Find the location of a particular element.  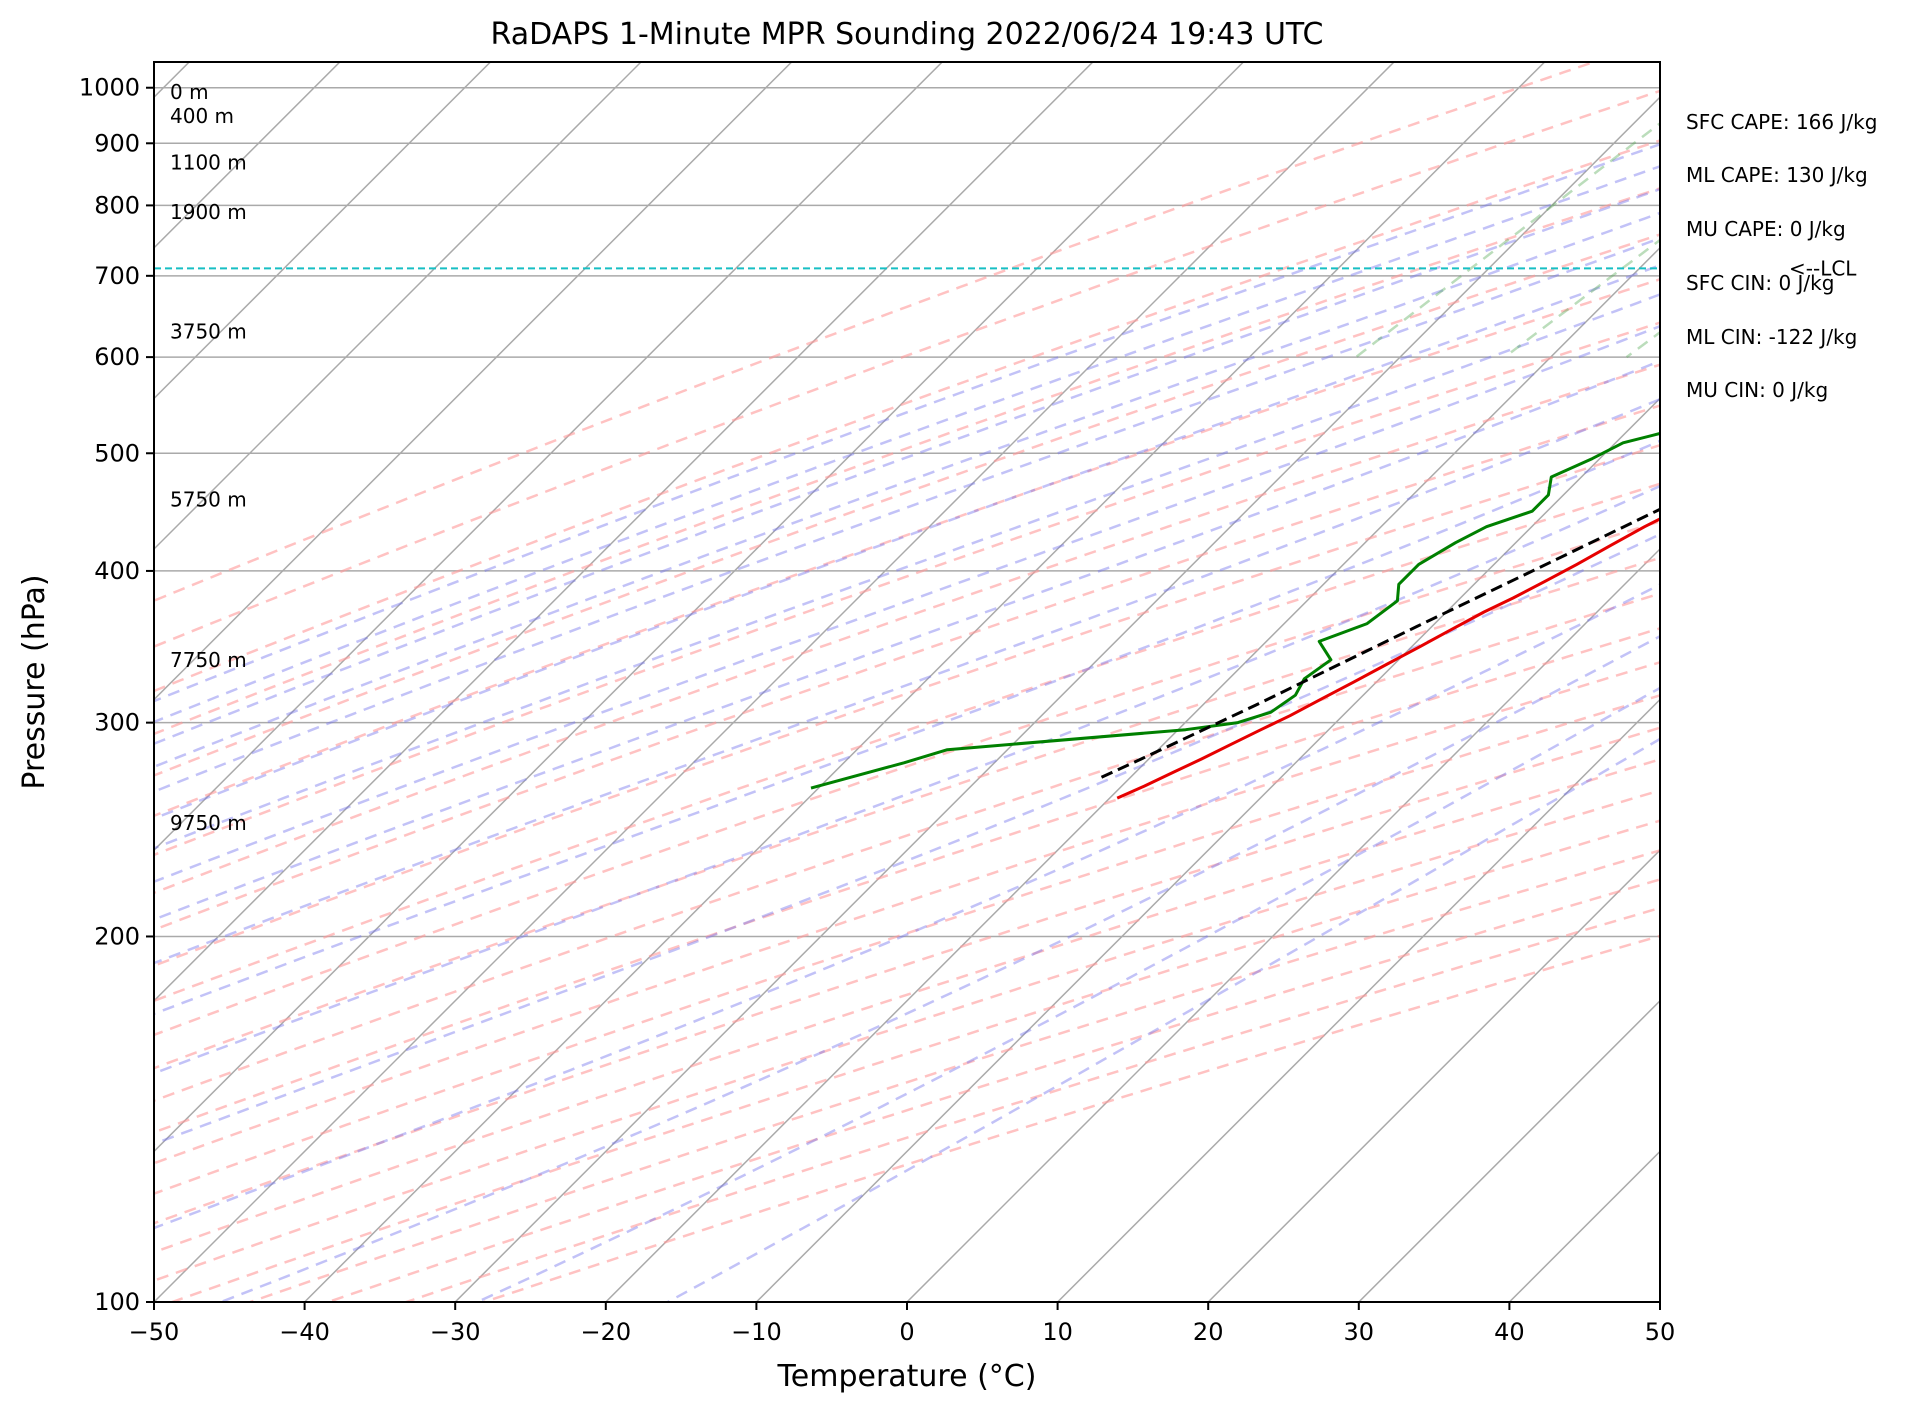

y-tick-label: 500 is located at coordinates (117, 453).